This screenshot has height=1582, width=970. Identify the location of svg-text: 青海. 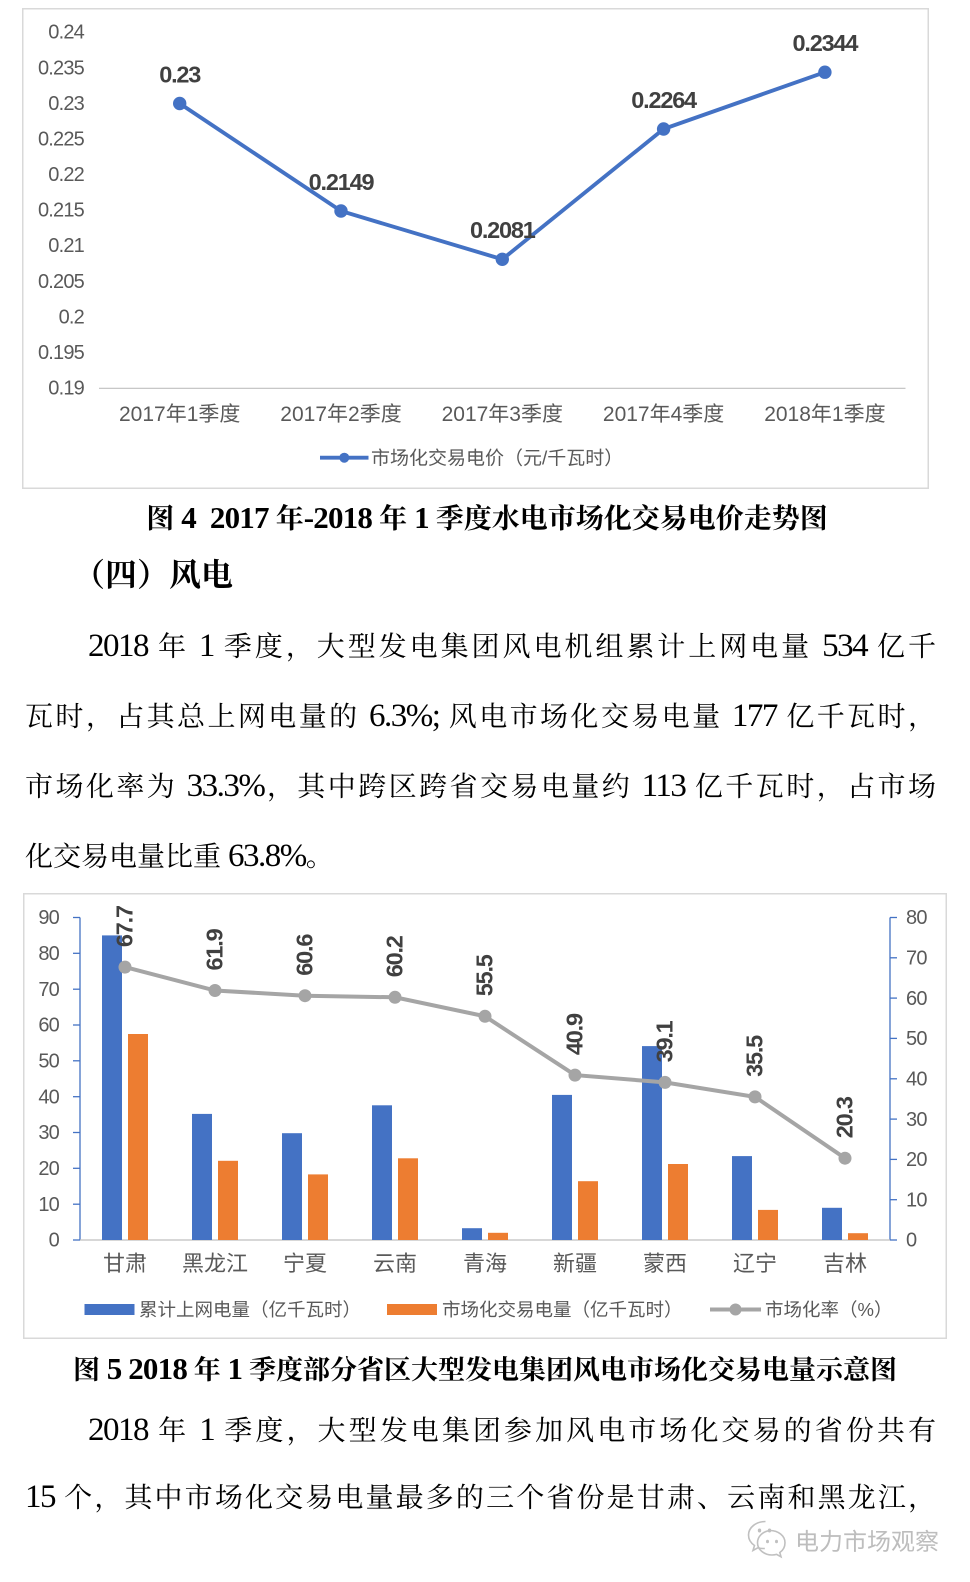
(485, 1263).